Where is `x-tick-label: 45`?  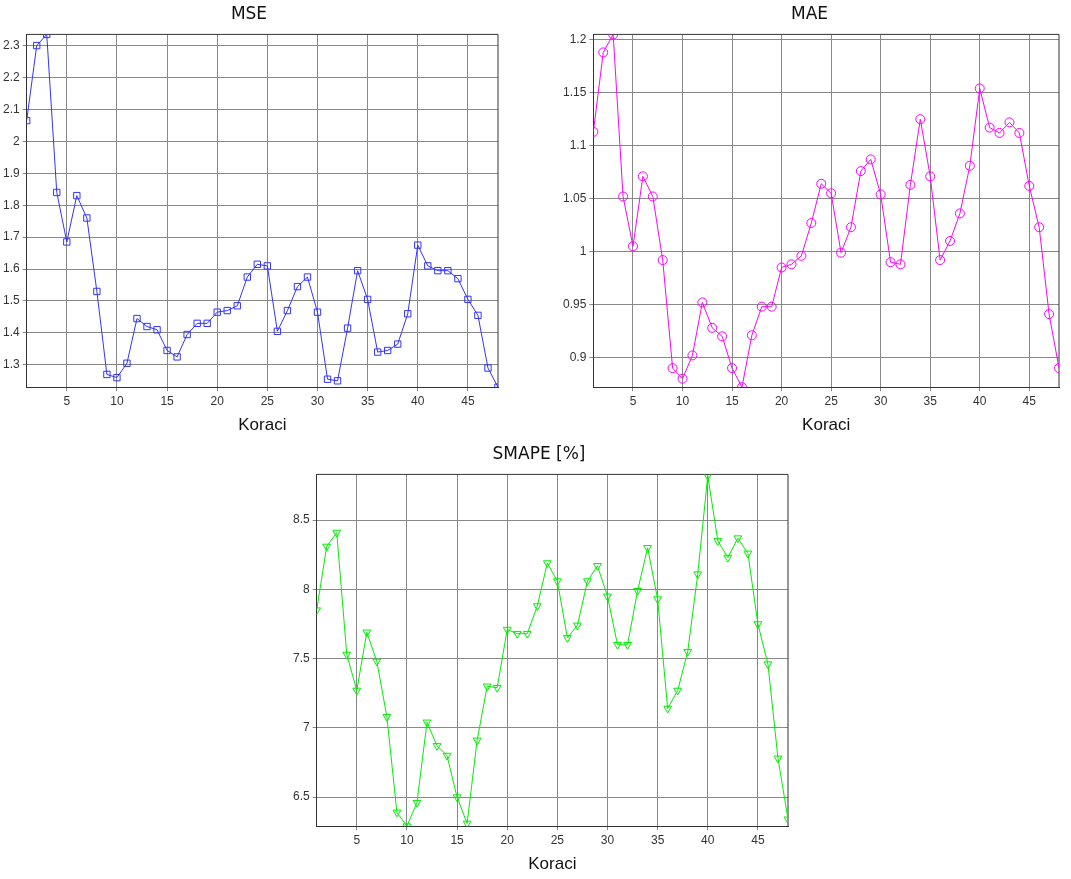 x-tick-label: 45 is located at coordinates (468, 400).